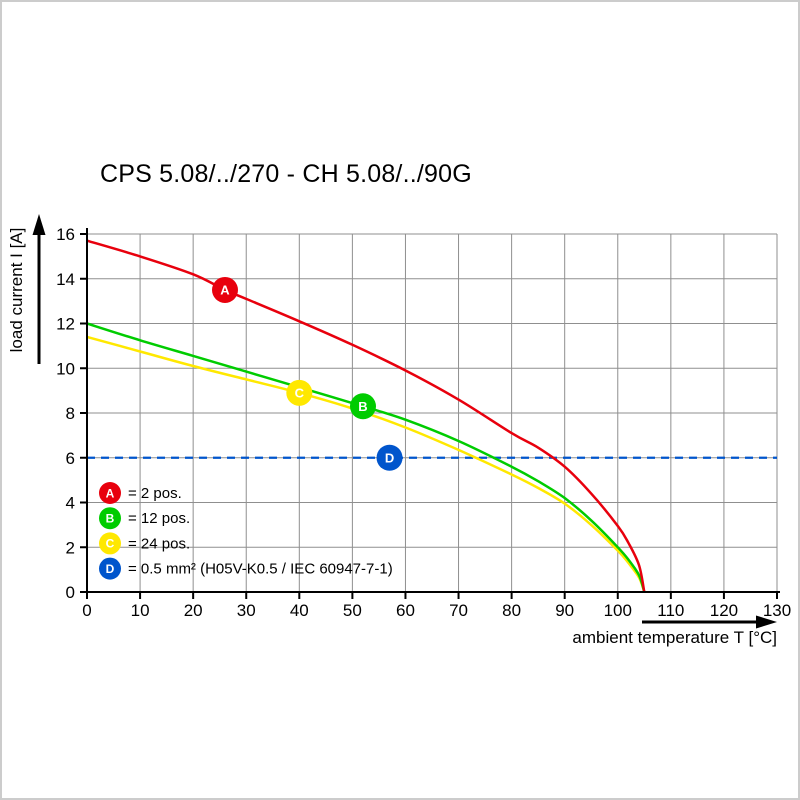  What do you see at coordinates (70, 413) in the screenshot?
I see `y-tick-label: 8` at bounding box center [70, 413].